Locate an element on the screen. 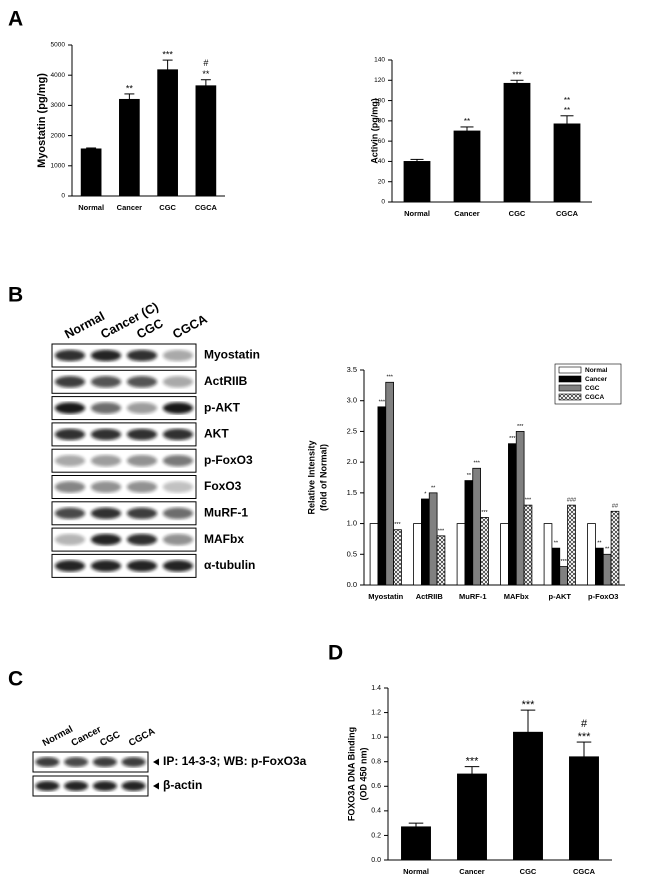  y-tick-label: 0.4 is located at coordinates (376, 811).